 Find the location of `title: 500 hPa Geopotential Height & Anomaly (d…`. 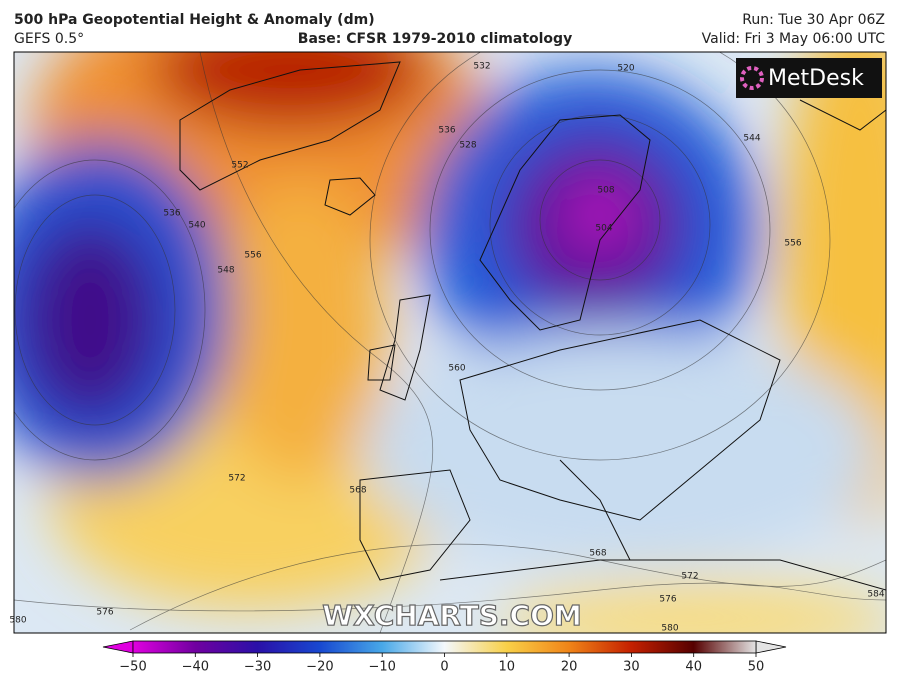

title: 500 hPa Geopotential Height & Anomaly (d… is located at coordinates (194, 20).